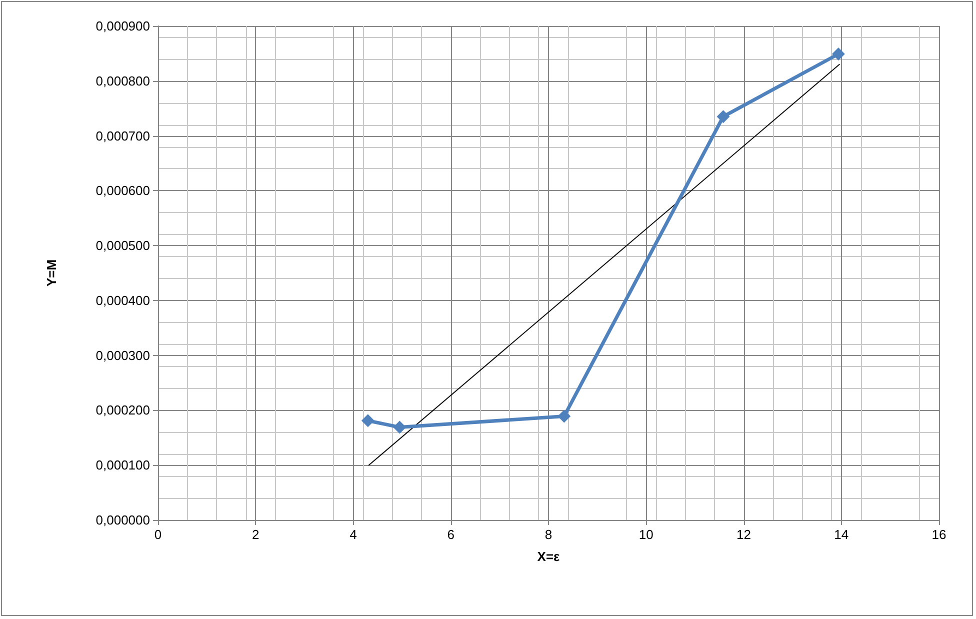  I want to click on x-tick-label: 16, so click(939, 534).